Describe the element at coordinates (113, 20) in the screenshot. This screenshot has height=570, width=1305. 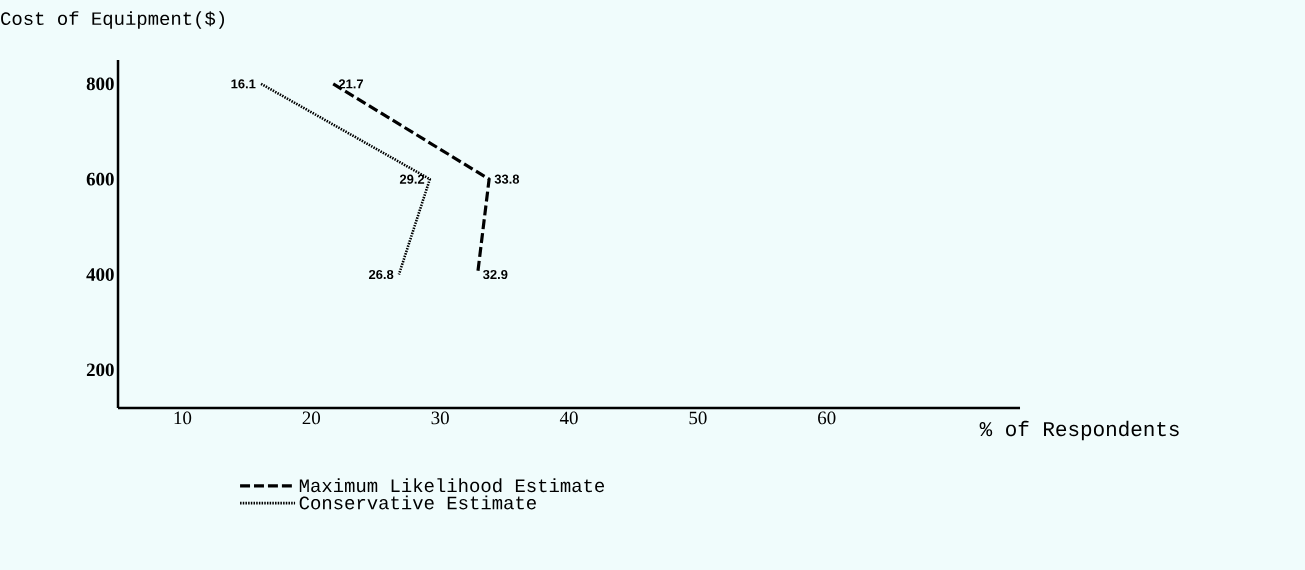
I see `y-axis-title: Cost of Equipment($)` at that location.